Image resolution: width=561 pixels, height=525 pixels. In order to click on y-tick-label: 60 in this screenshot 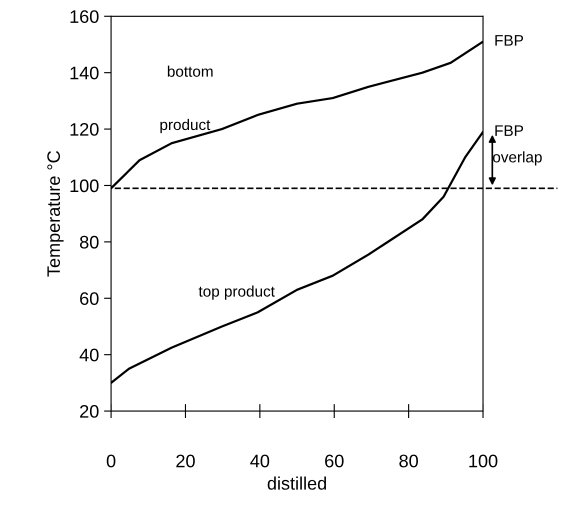, I will do `click(89, 298)`.